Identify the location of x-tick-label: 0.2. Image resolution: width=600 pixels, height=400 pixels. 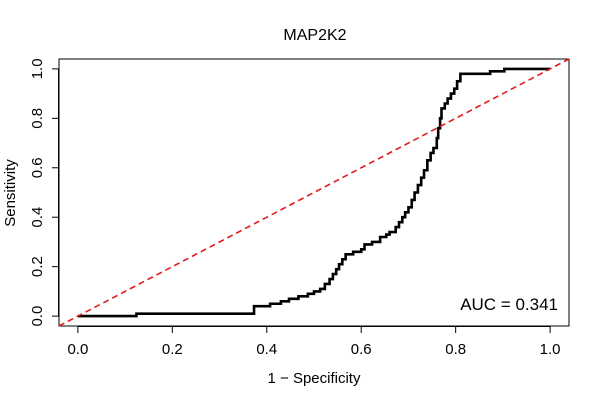
(172, 349).